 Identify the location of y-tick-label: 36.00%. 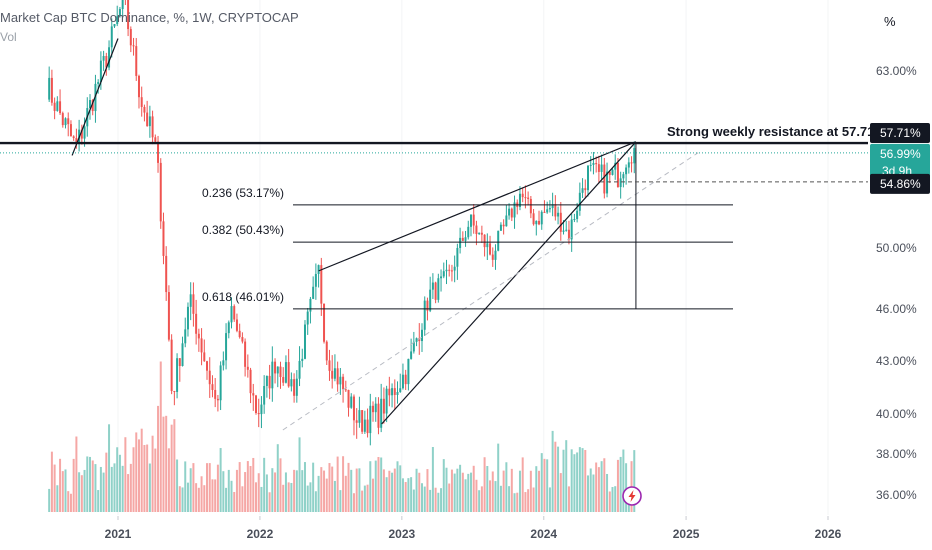
(896, 495).